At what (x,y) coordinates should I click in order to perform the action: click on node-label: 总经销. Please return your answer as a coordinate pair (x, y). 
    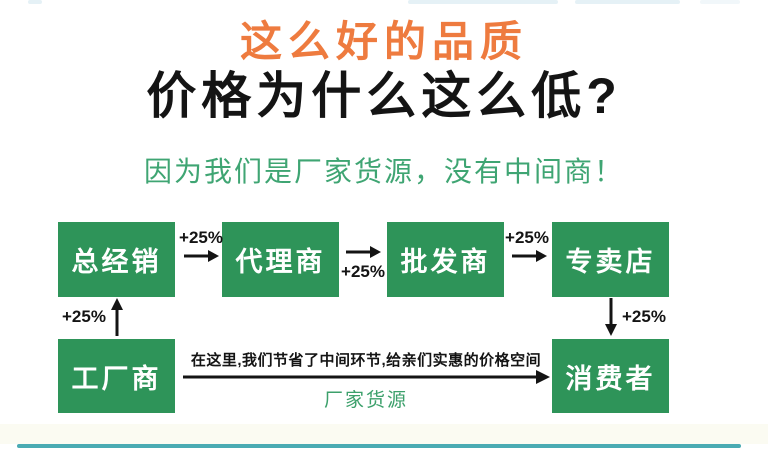
    Looking at the image, I should click on (116, 262).